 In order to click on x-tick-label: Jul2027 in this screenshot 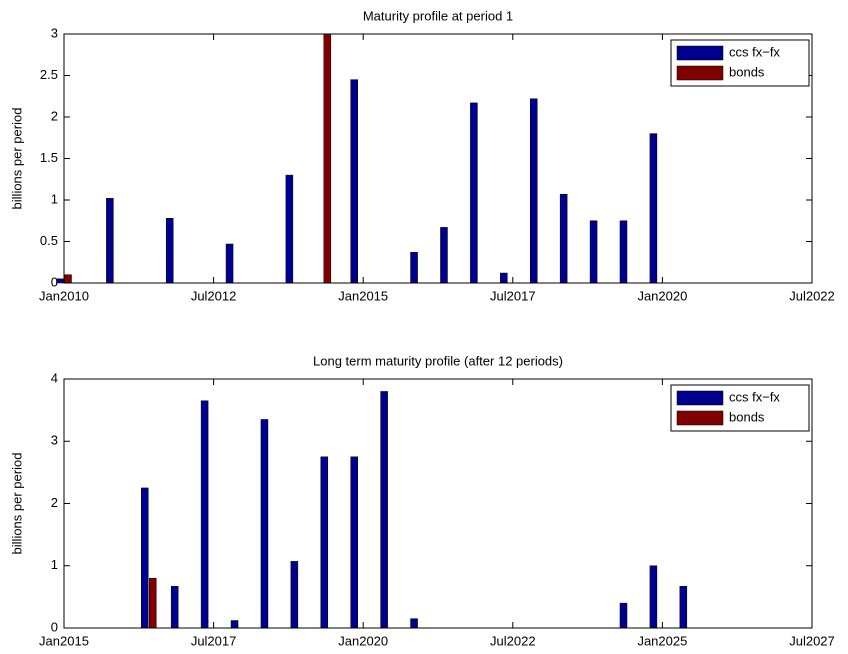, I will do `click(812, 640)`.